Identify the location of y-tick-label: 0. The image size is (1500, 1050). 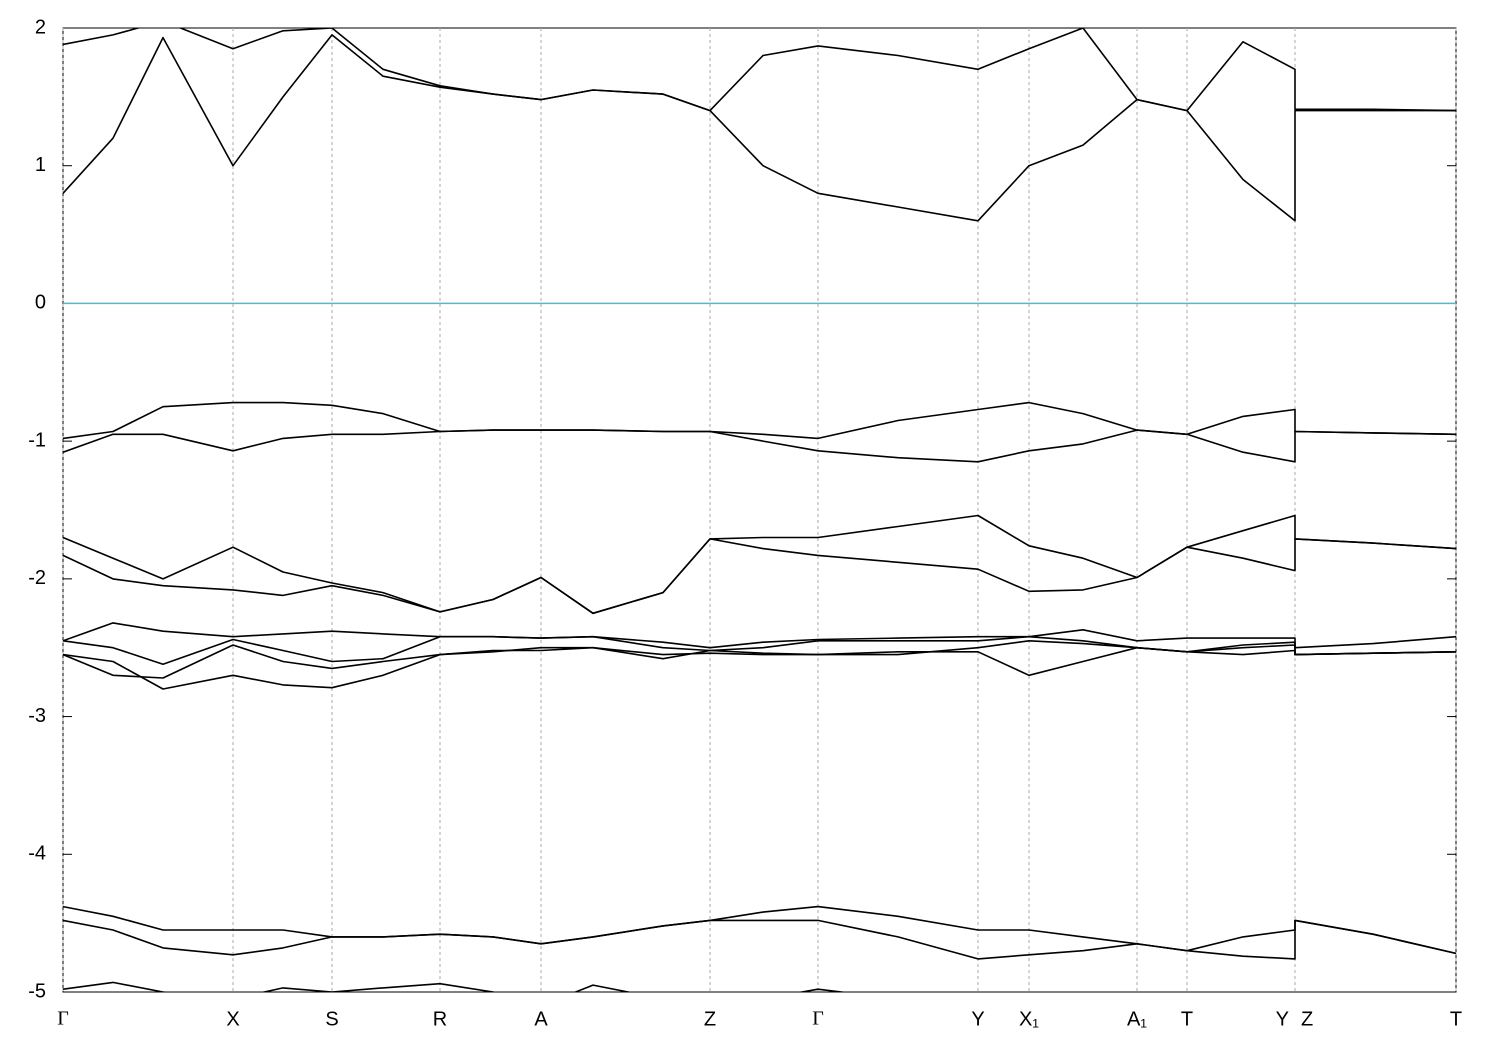
(40, 303).